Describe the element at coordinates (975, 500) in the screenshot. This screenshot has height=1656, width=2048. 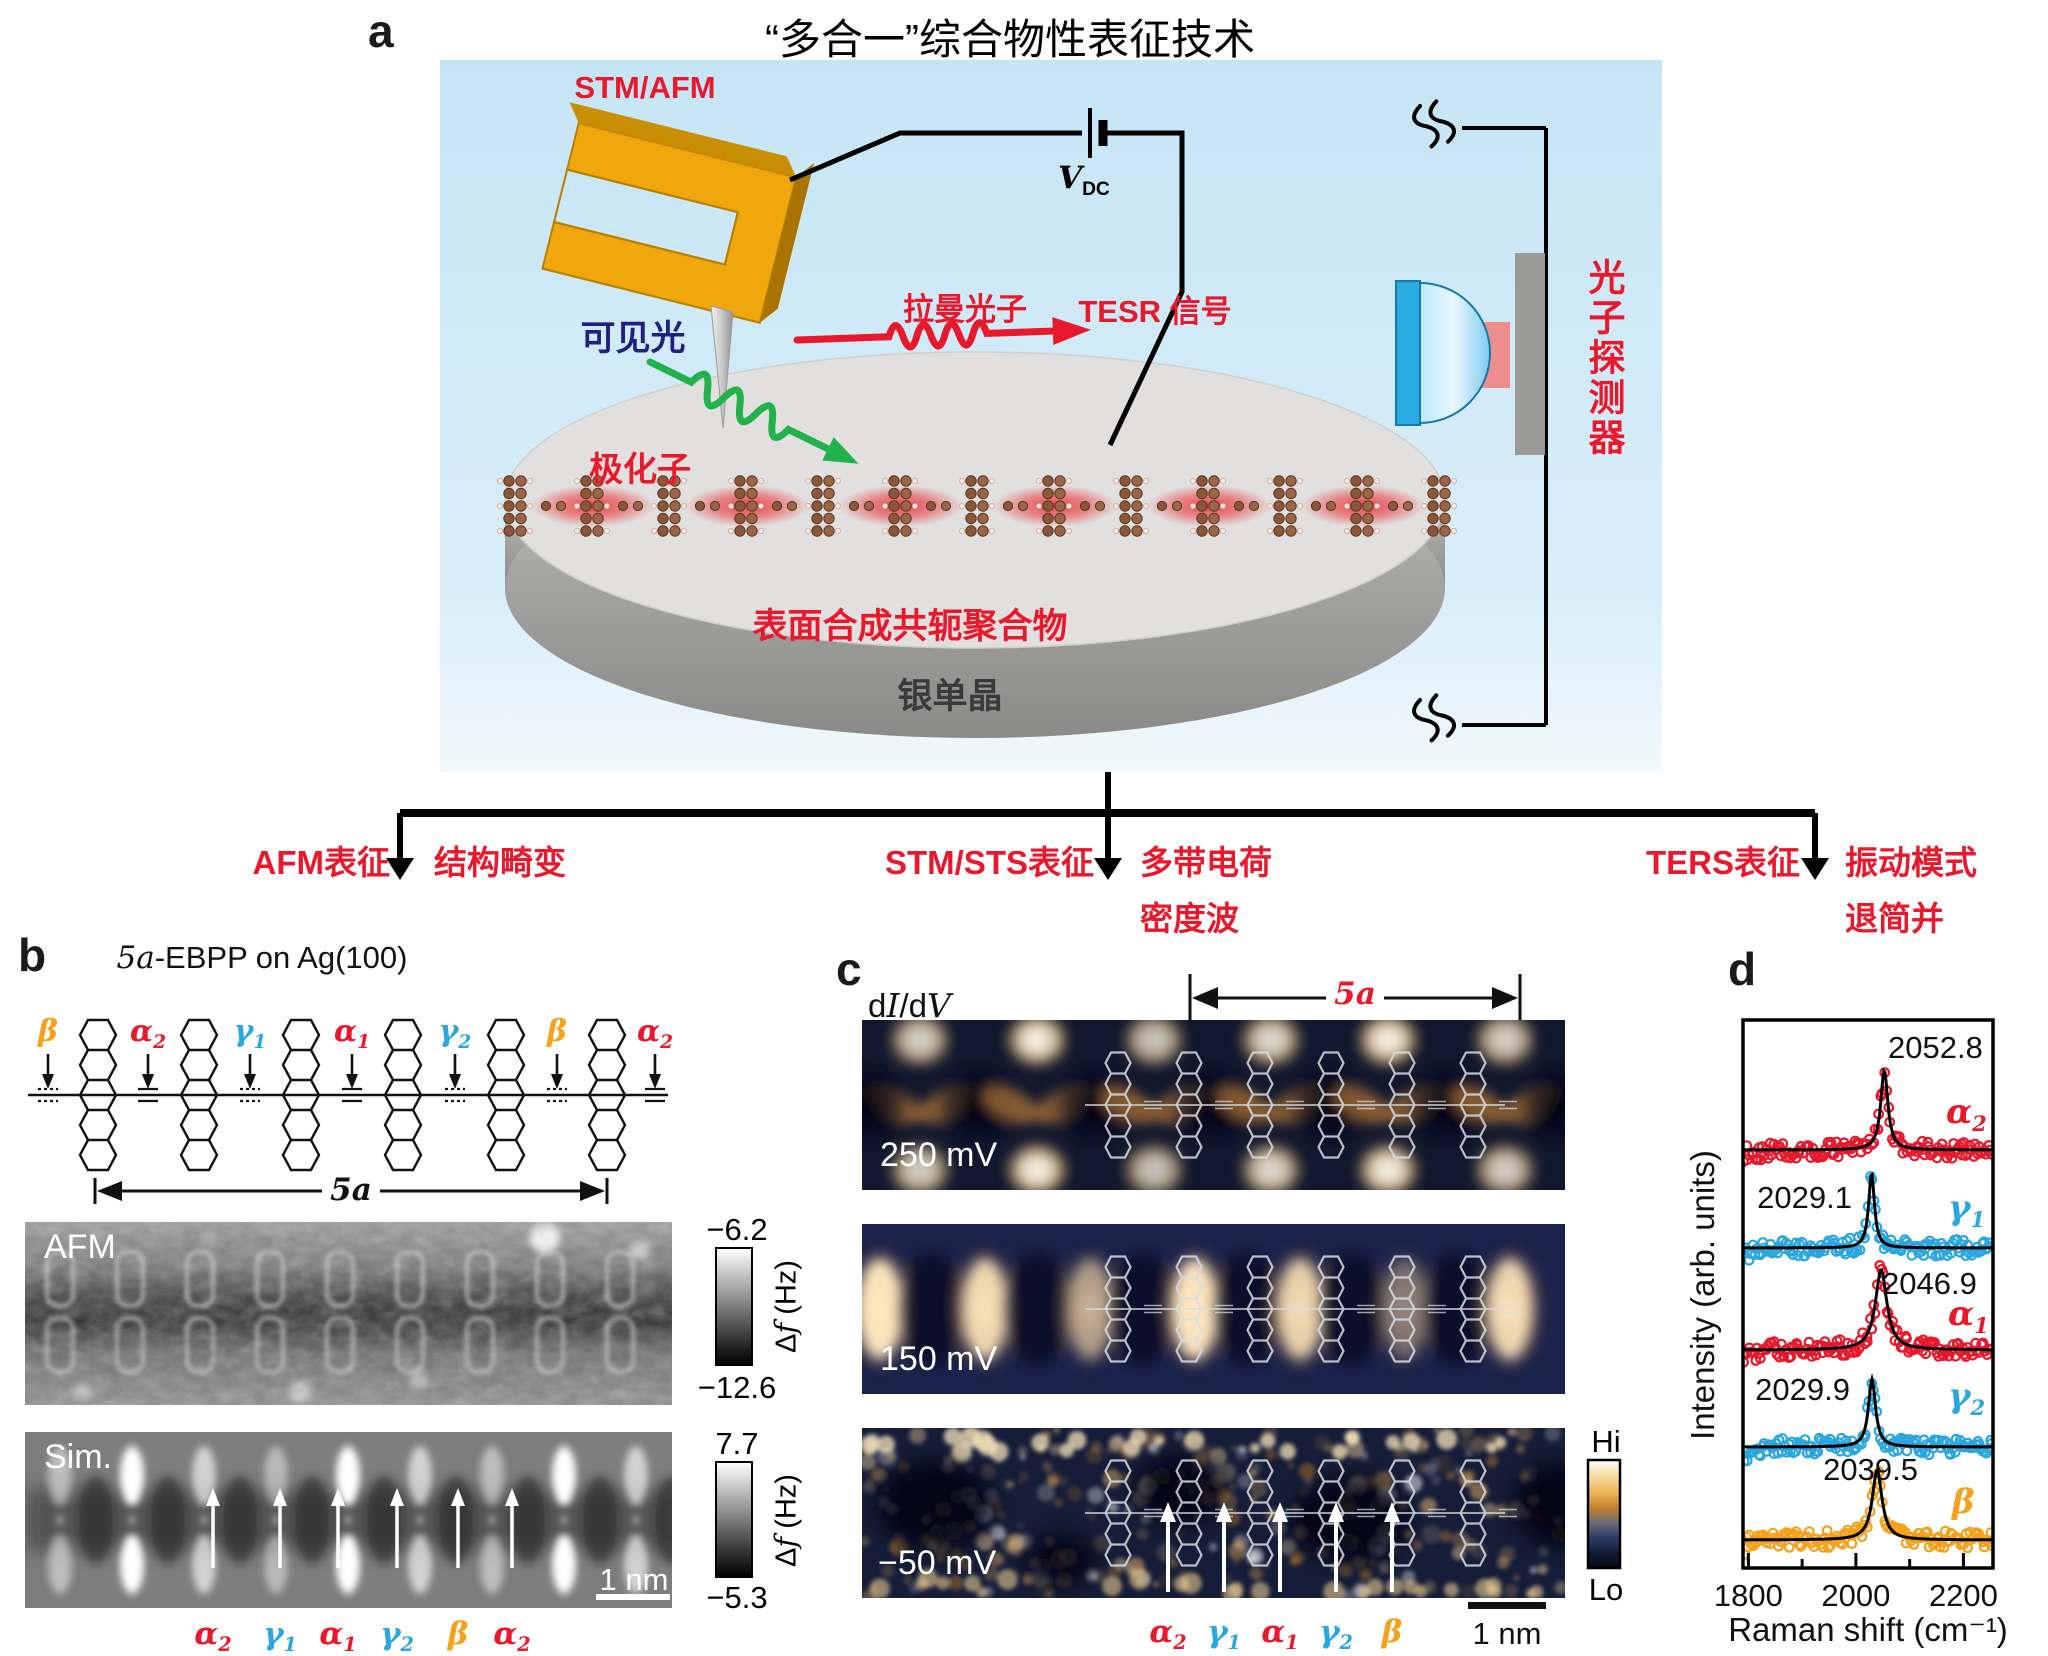
I see `disk-top` at that location.